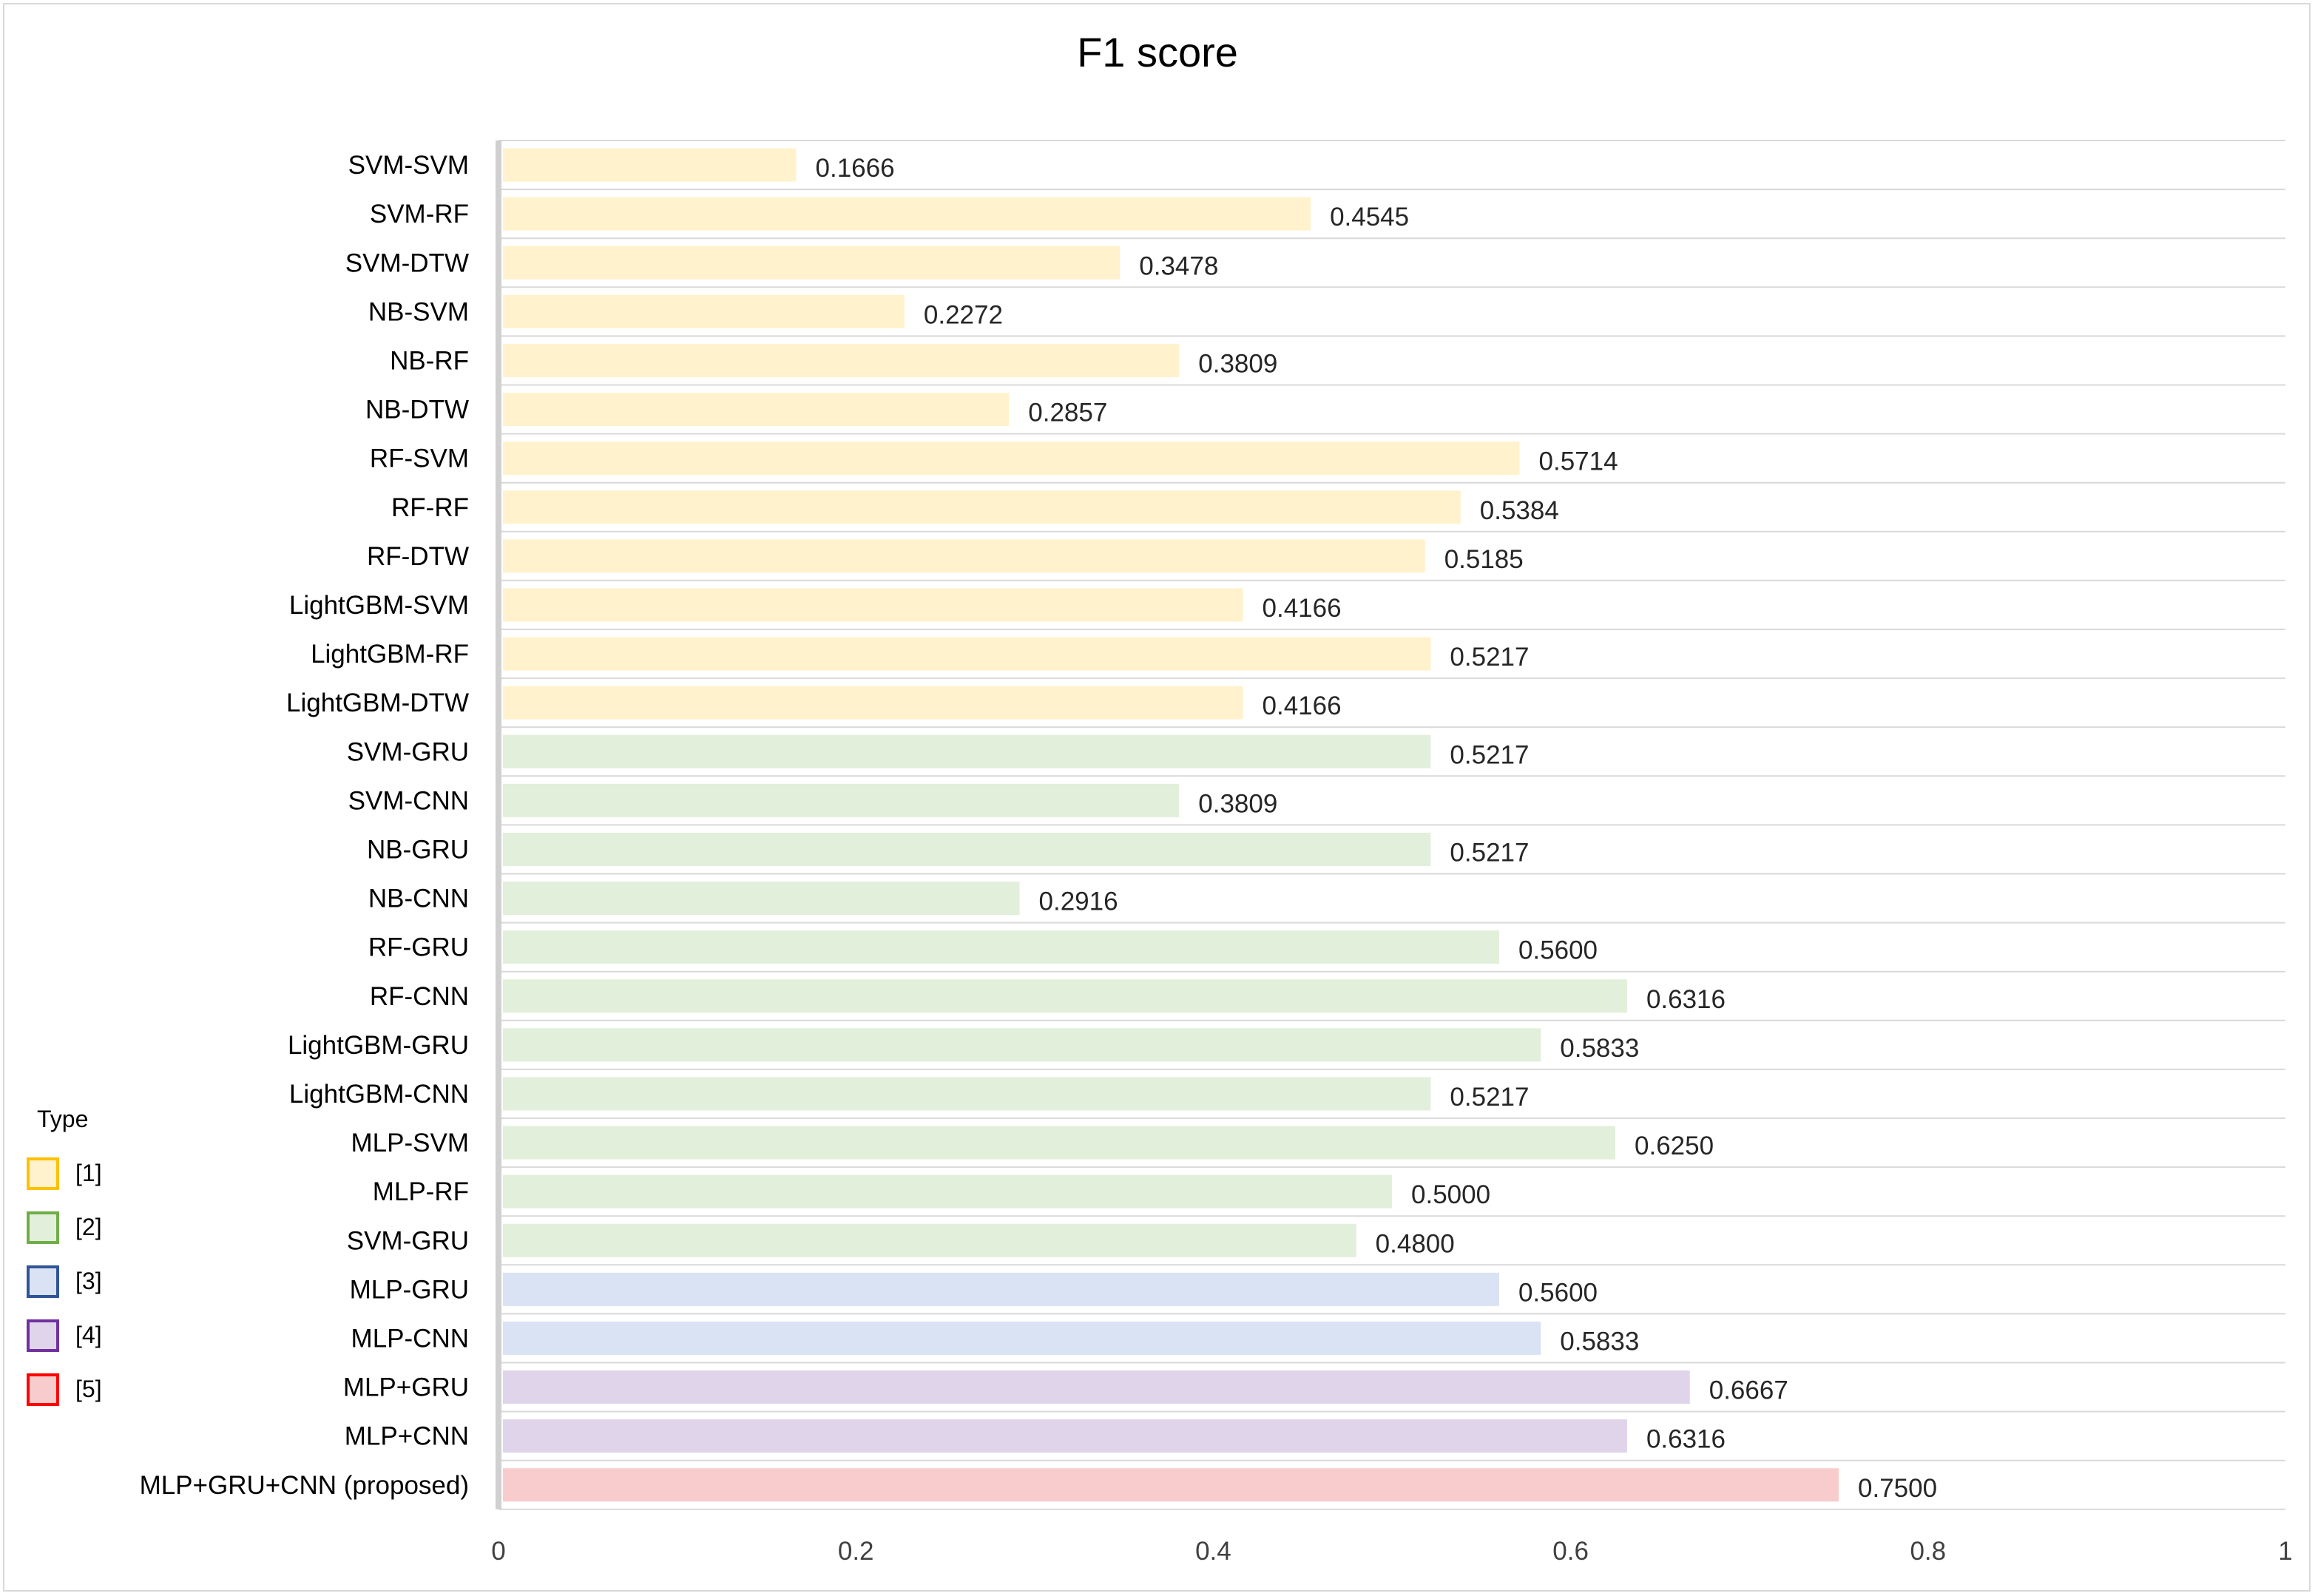  Describe the element at coordinates (408, 800) in the screenshot. I see `category-label: SVM-CNN` at that location.